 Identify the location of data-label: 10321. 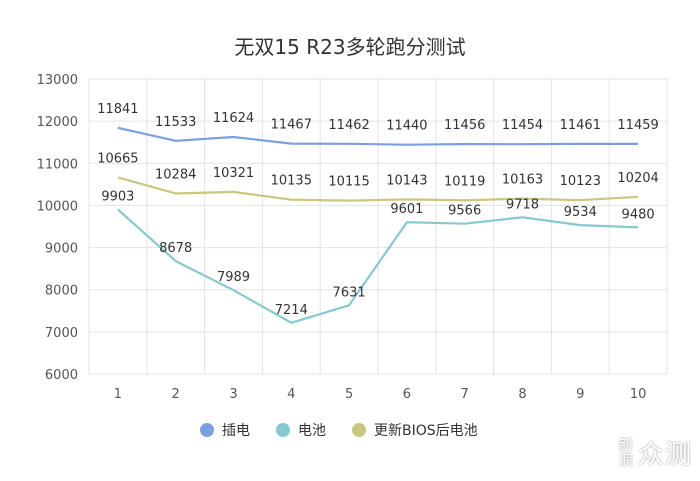
(233, 173).